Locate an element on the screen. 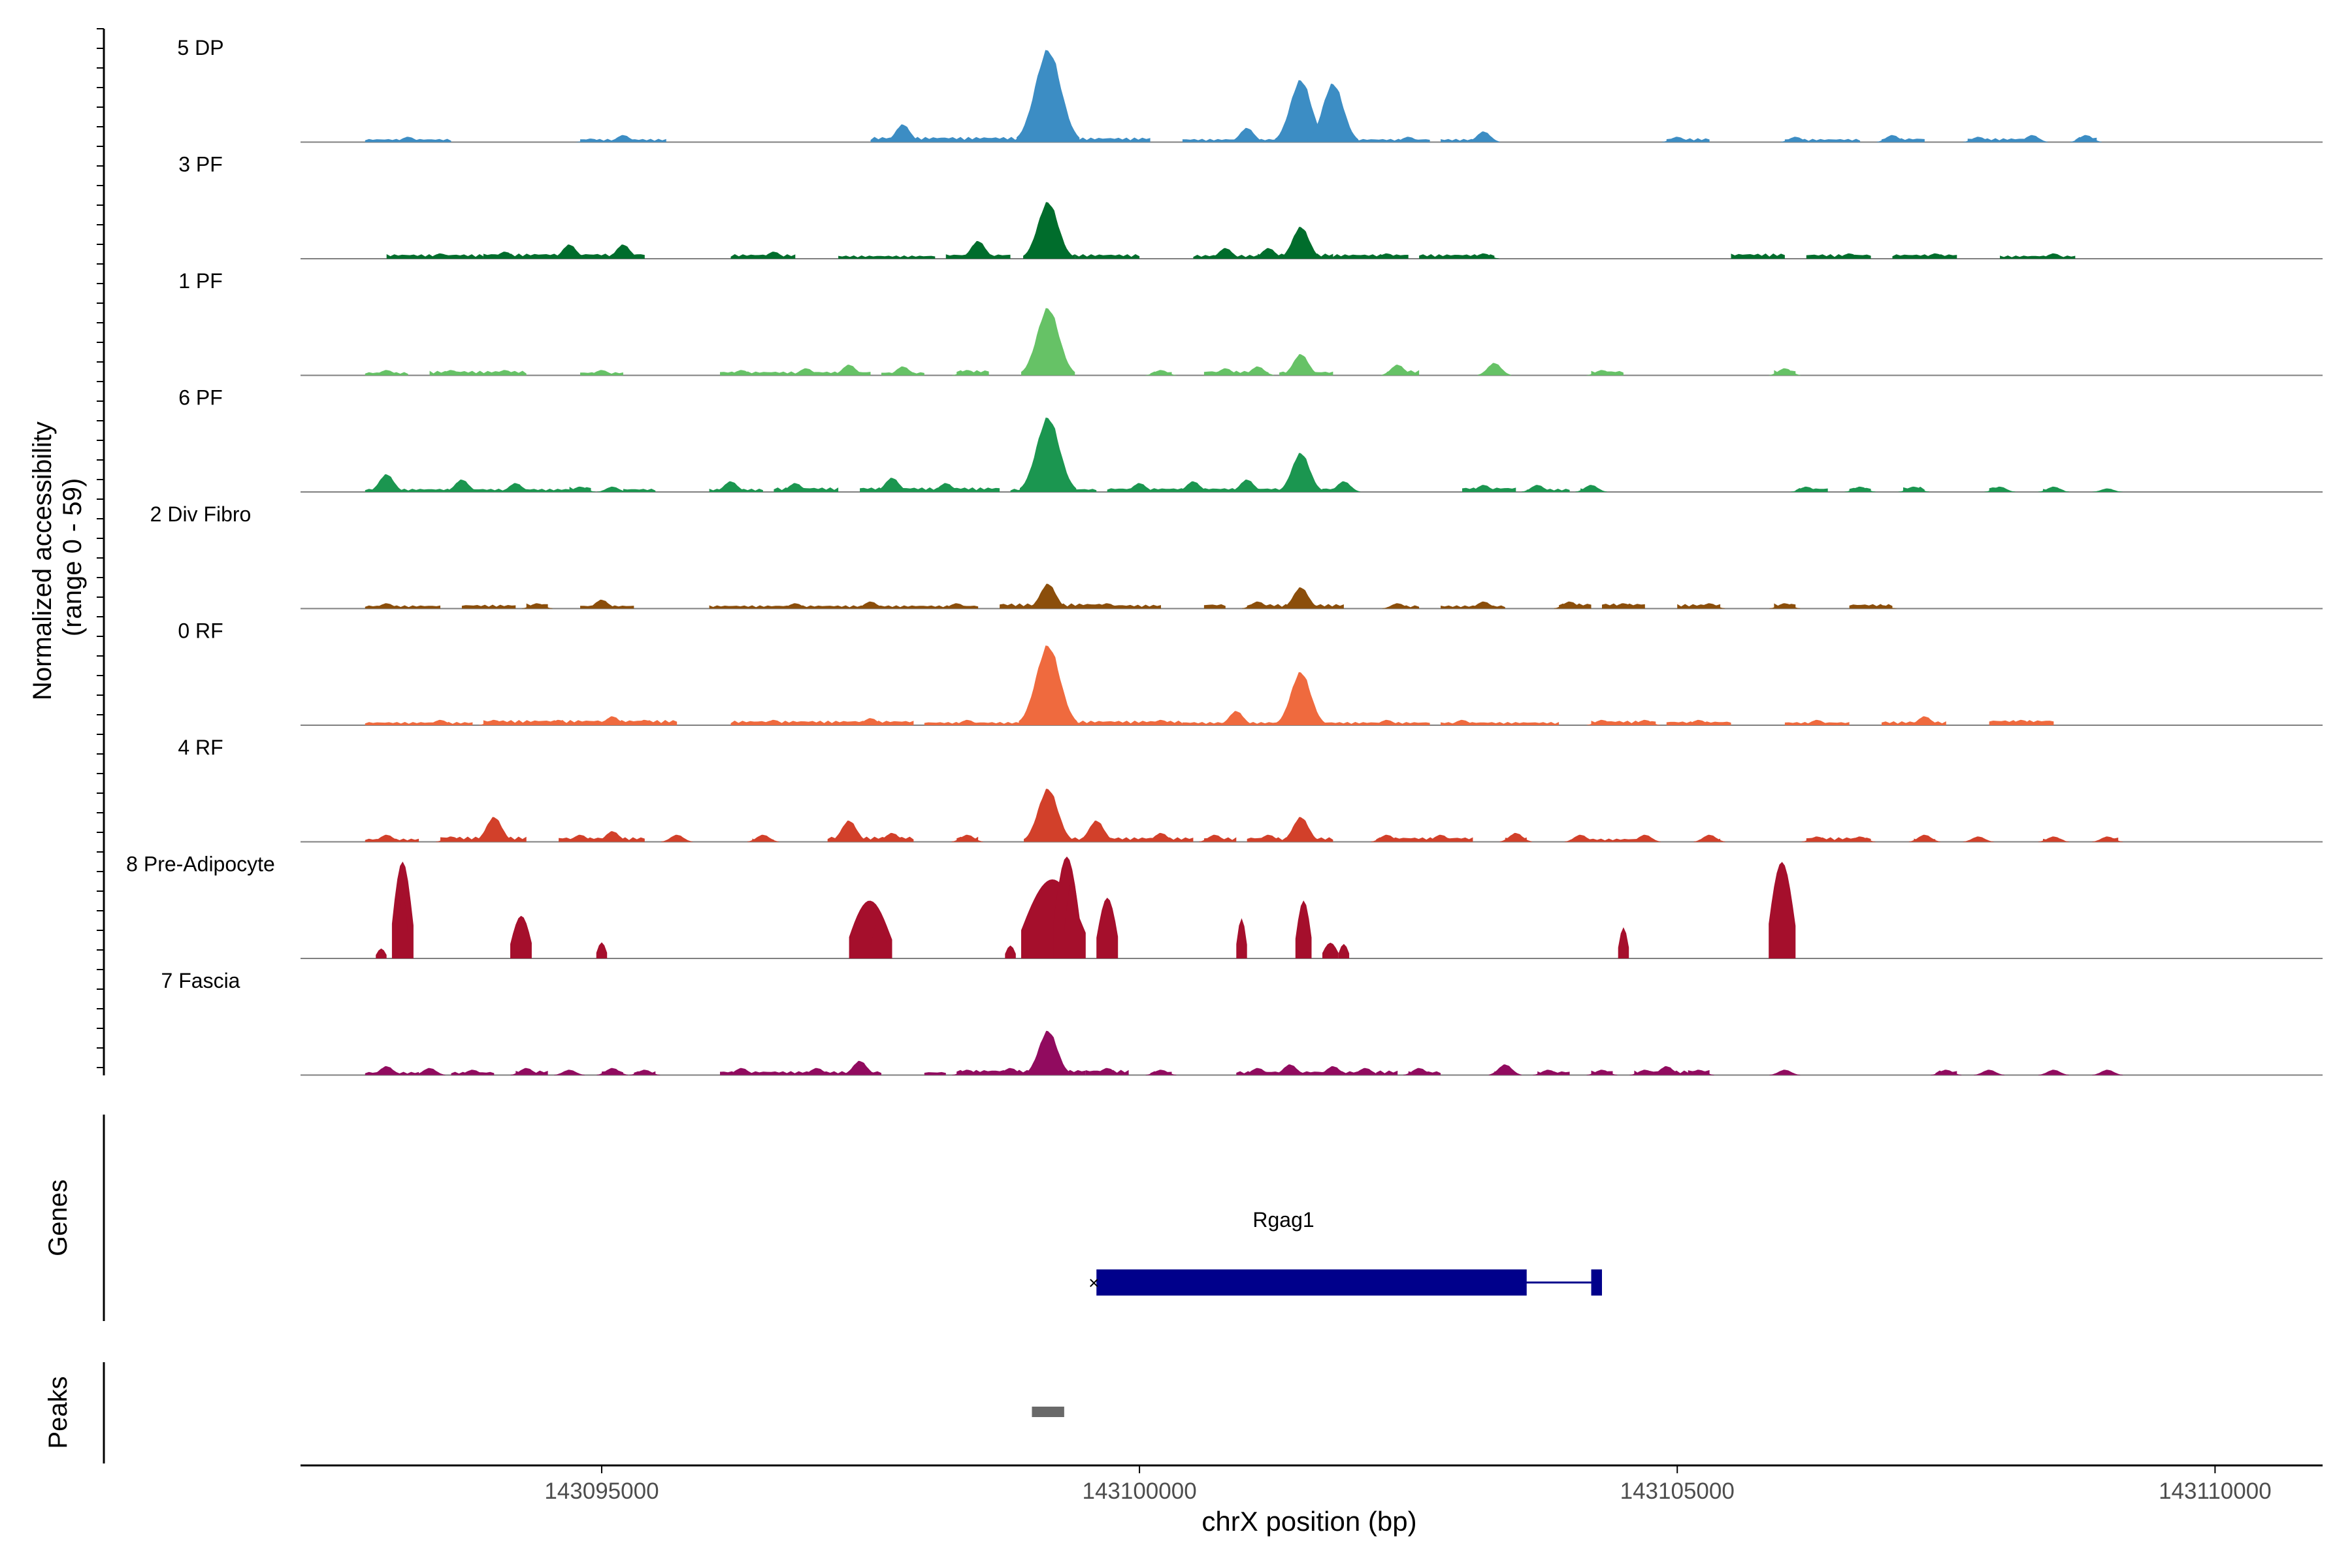 This screenshot has width=2352, height=1568. x-tick-label: 143095000 is located at coordinates (601, 1491).